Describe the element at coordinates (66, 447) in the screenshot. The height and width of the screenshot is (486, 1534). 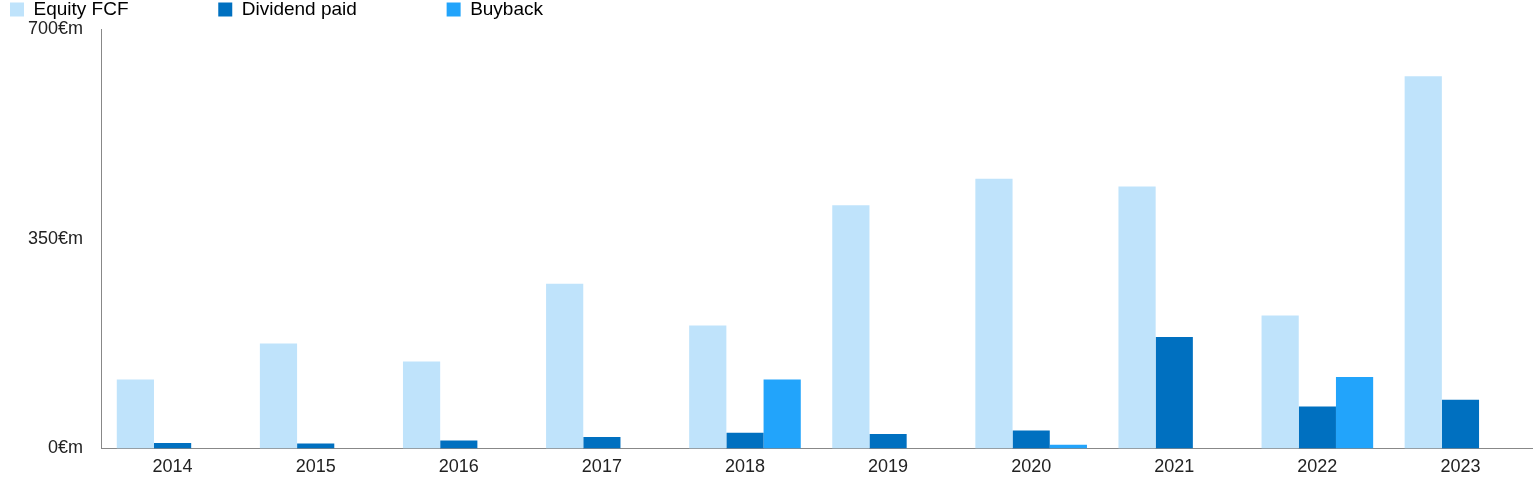
I see `y-tick-label: 0€m` at that location.